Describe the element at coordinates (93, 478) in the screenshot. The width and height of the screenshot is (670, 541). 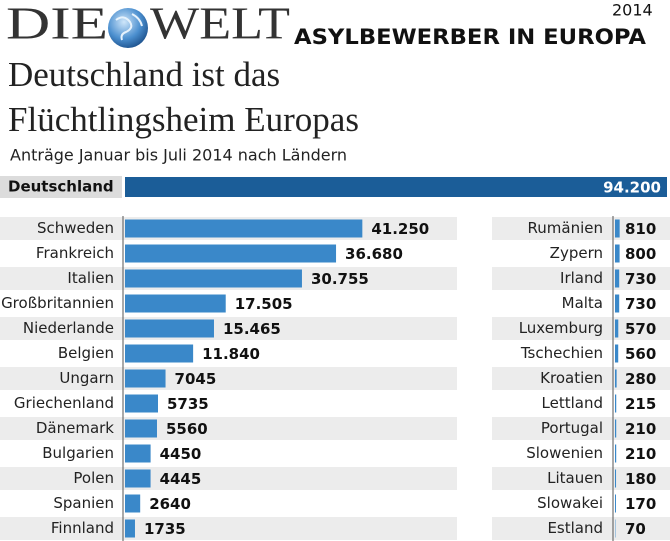
I see `category-label: Polen` at that location.